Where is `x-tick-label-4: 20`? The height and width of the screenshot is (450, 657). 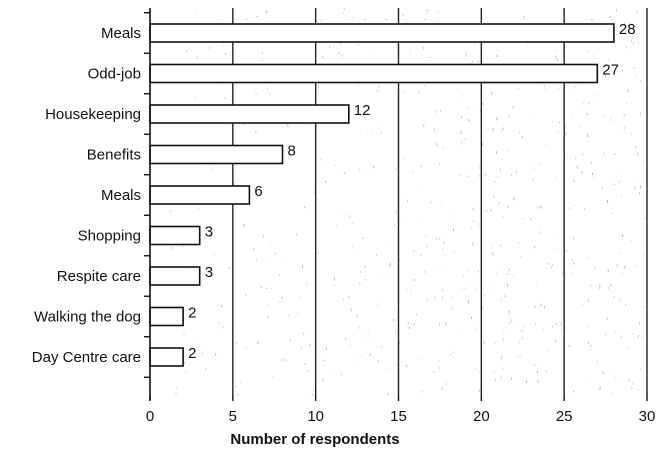
x-tick-label-4: 20 is located at coordinates (481, 416).